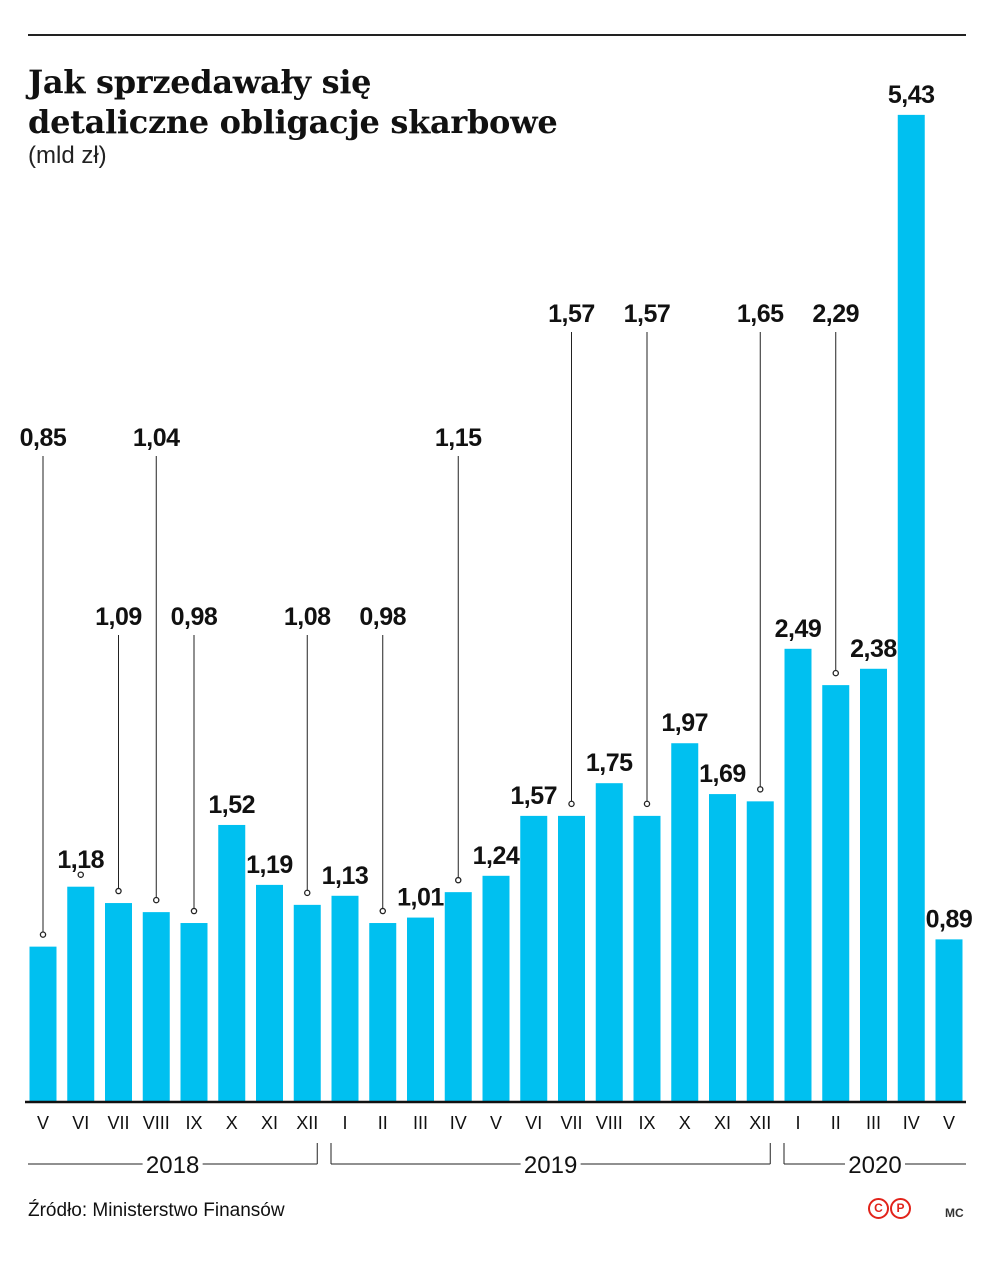 The image size is (996, 1271). I want to click on title-line-2: detaliczne obligacje skarbowe, so click(293, 122).